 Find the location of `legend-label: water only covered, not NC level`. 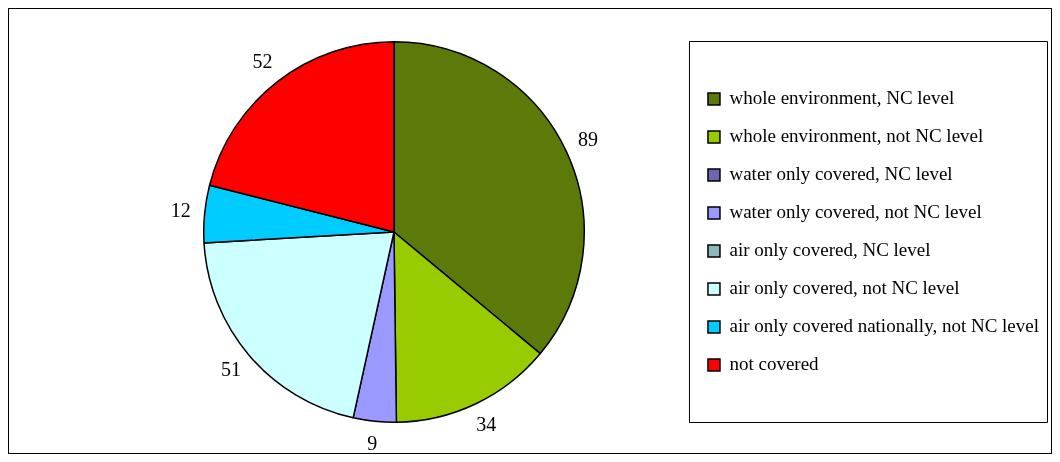

legend-label: water only covered, not NC level is located at coordinates (855, 211).